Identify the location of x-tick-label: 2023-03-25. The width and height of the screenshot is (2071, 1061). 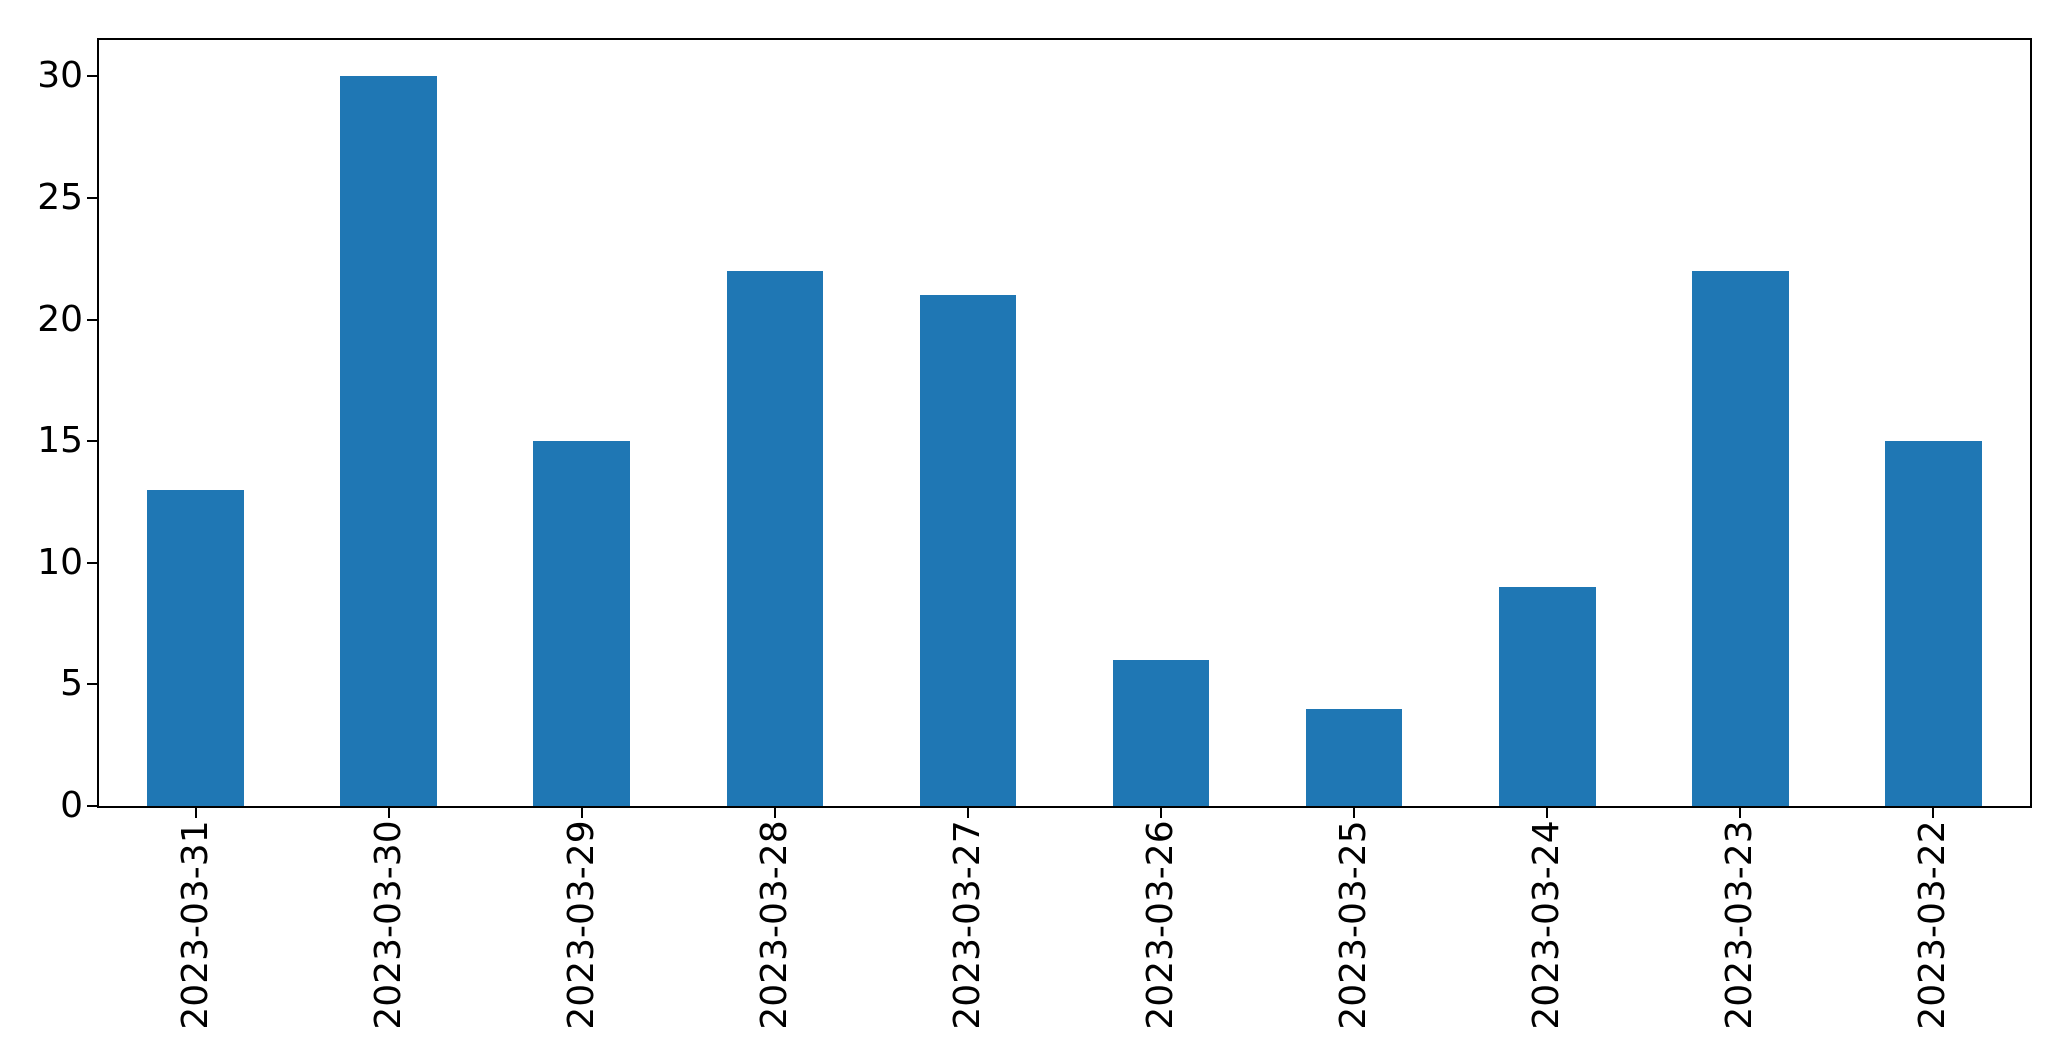
(1354, 925).